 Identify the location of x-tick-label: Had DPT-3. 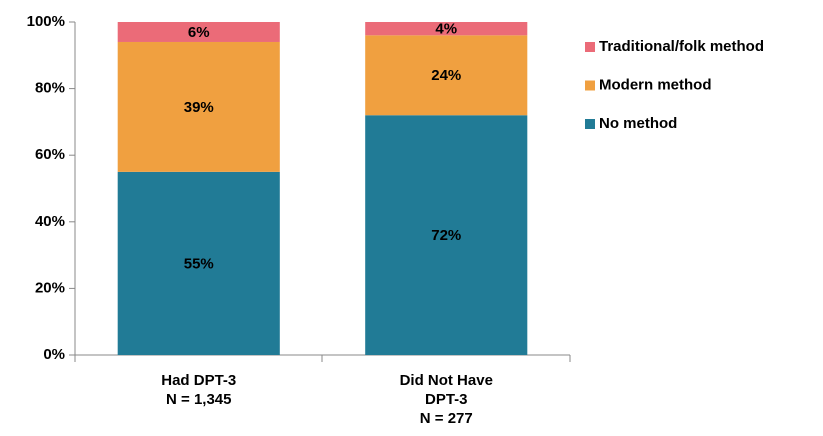
(198, 380).